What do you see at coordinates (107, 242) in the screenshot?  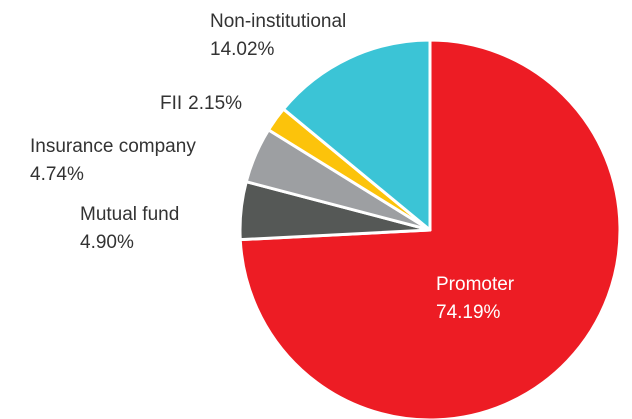 I see `slice-value: 4.90%` at bounding box center [107, 242].